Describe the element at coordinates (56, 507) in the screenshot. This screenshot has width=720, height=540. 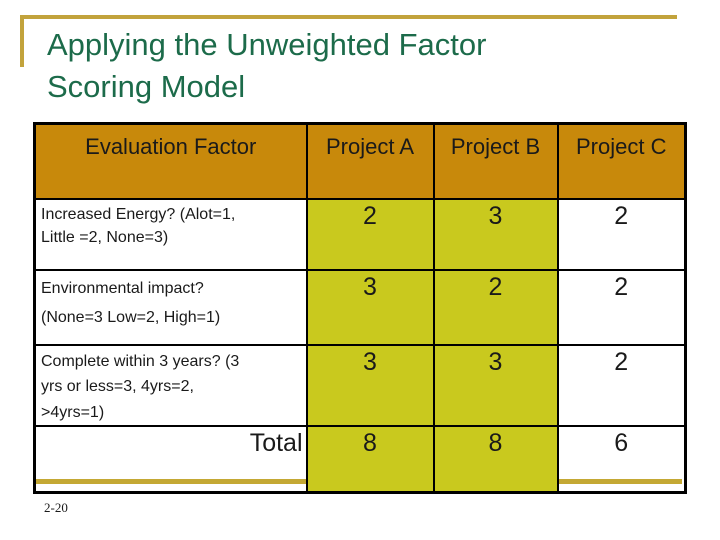
I see `slide-number: 2-20` at that location.